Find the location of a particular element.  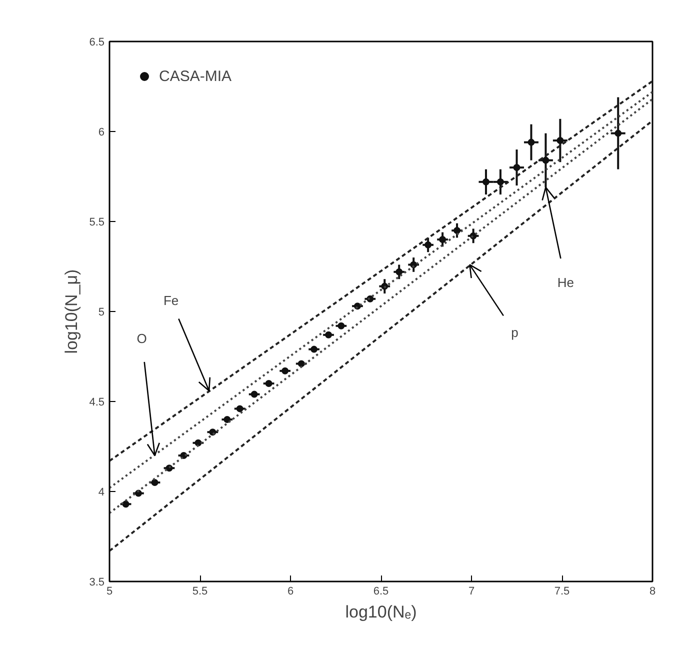

annotation: O is located at coordinates (141, 338).